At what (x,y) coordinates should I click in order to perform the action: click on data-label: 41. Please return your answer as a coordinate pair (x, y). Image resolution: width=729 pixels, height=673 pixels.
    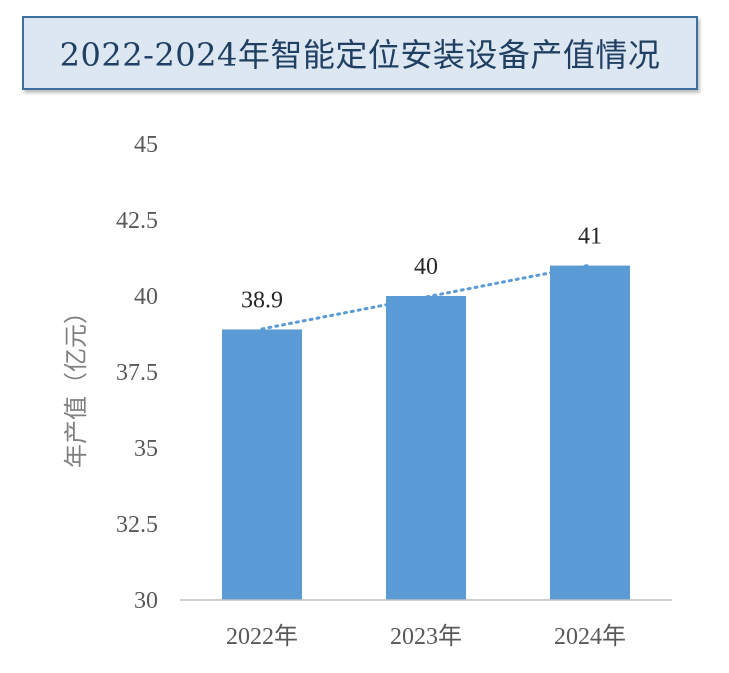
    Looking at the image, I should click on (590, 237).